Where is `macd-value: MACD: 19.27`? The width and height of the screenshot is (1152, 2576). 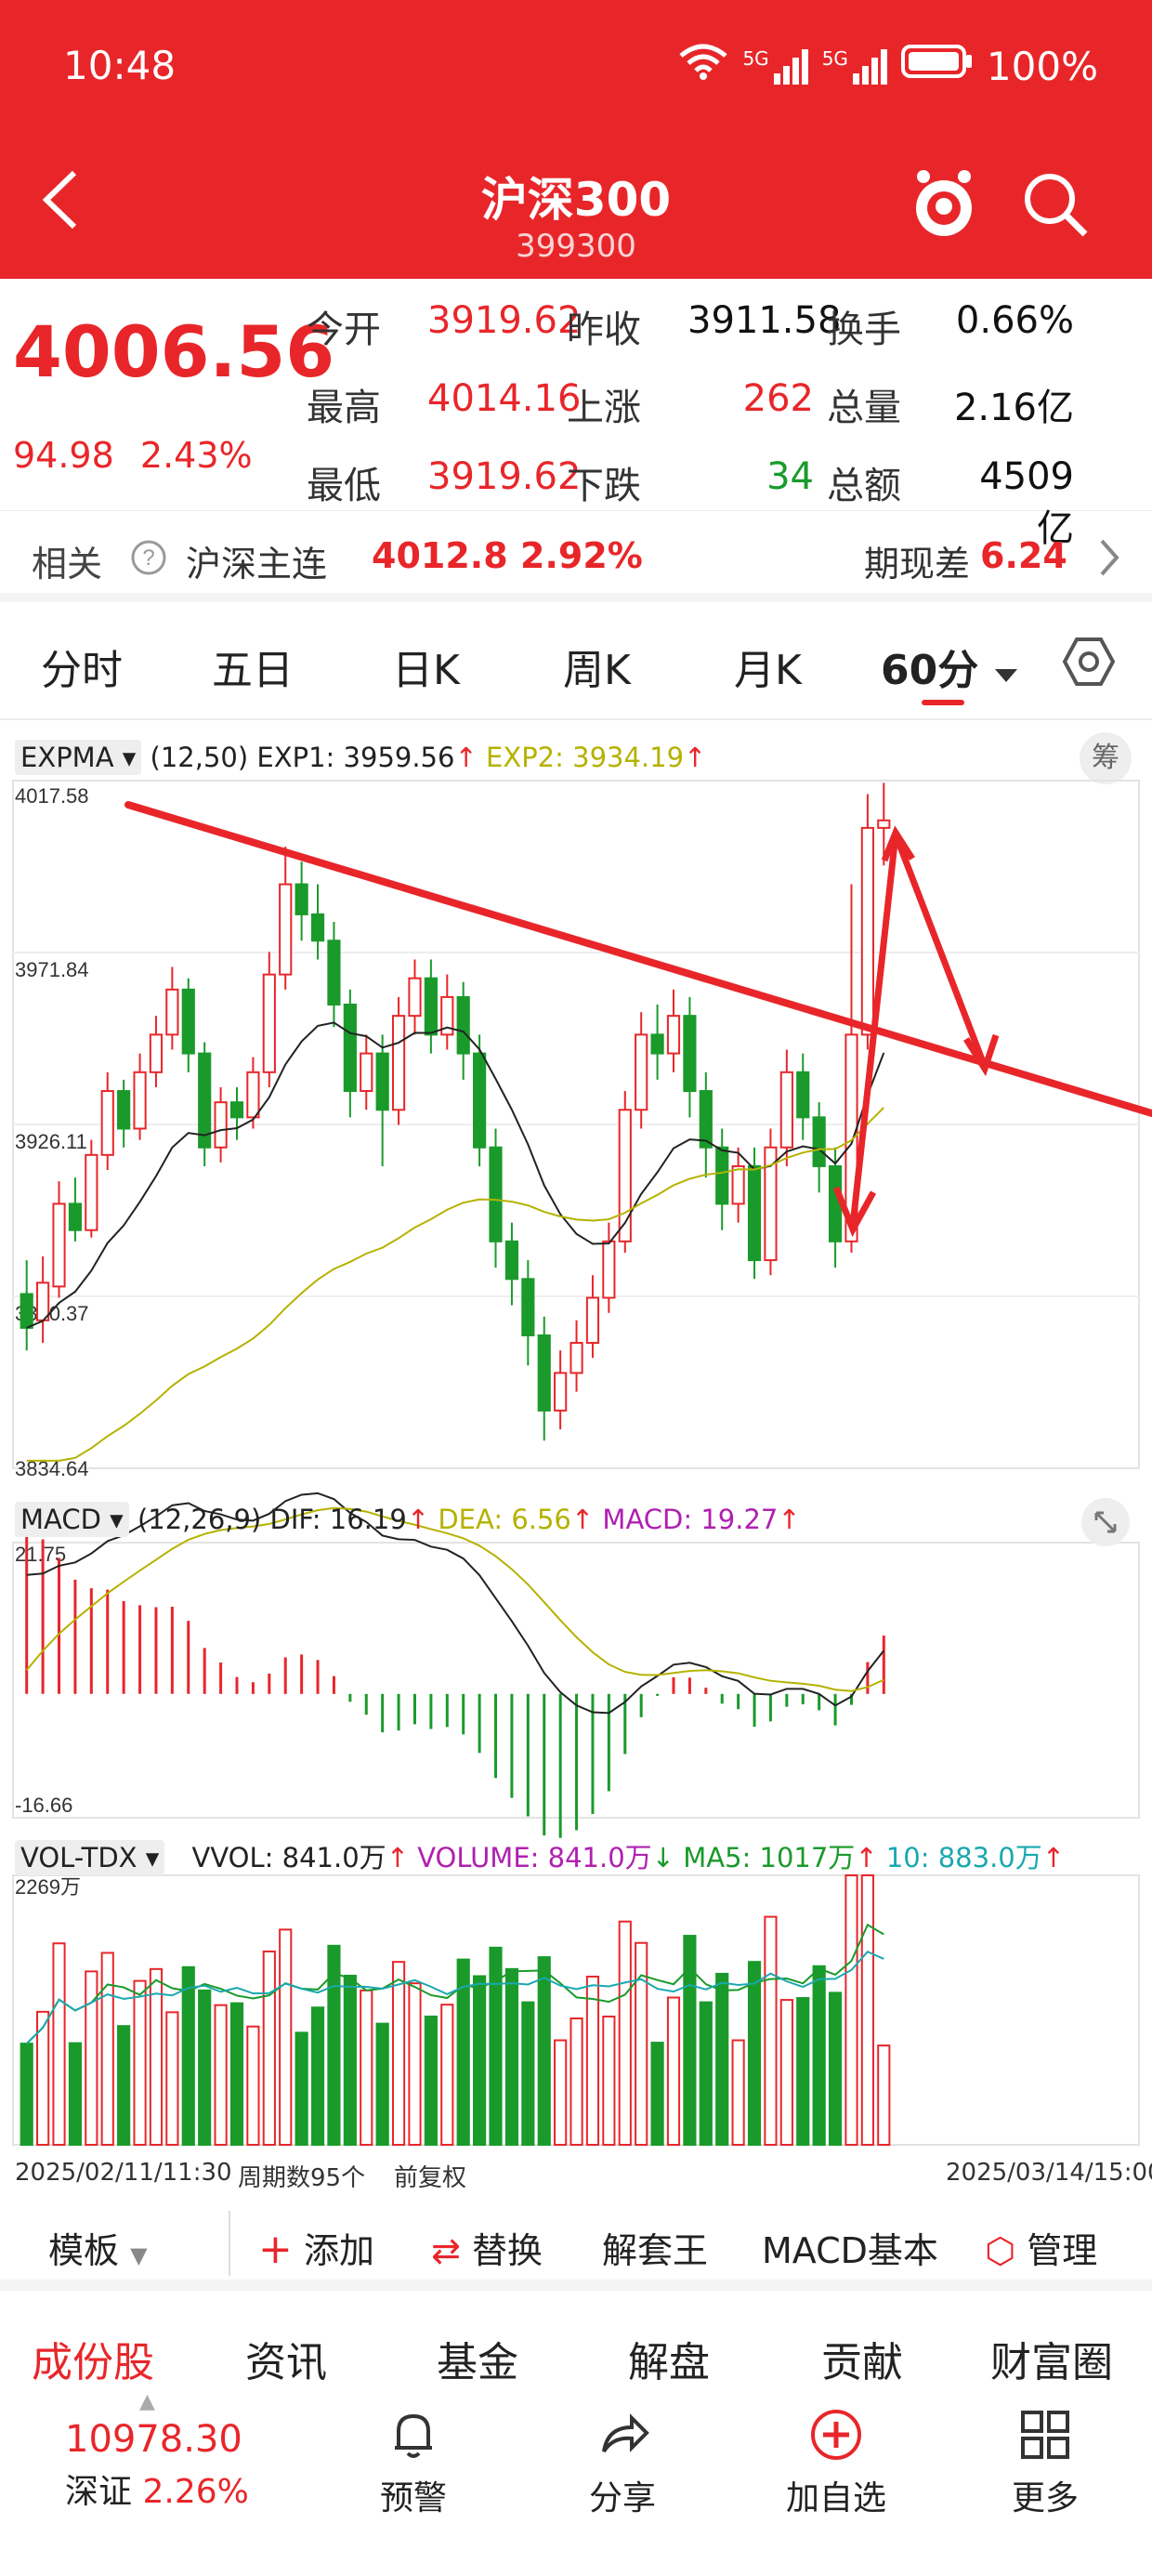 macd-value: MACD: 19.27 is located at coordinates (690, 1519).